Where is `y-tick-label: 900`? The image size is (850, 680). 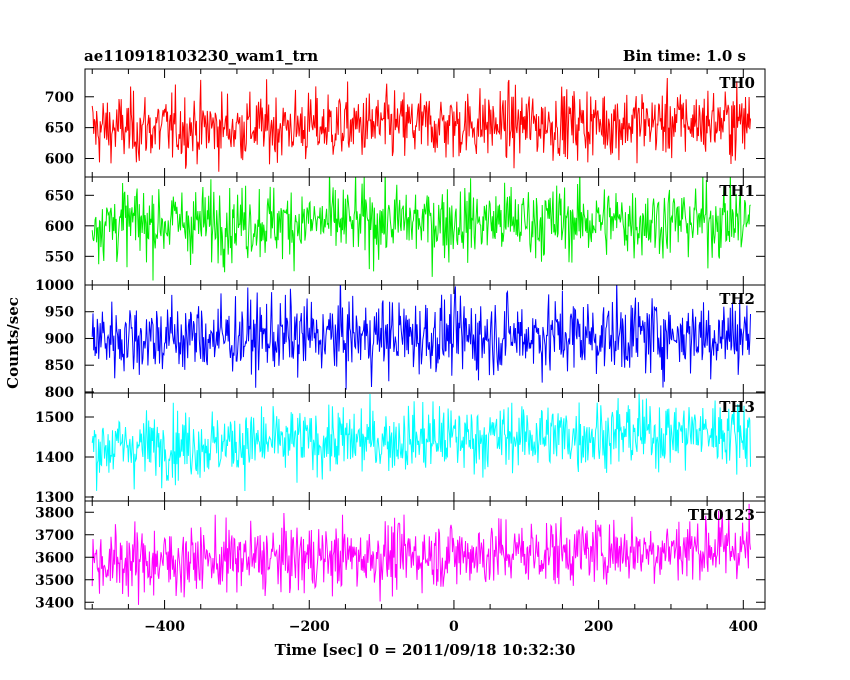 y-tick-label: 900 is located at coordinates (59, 339).